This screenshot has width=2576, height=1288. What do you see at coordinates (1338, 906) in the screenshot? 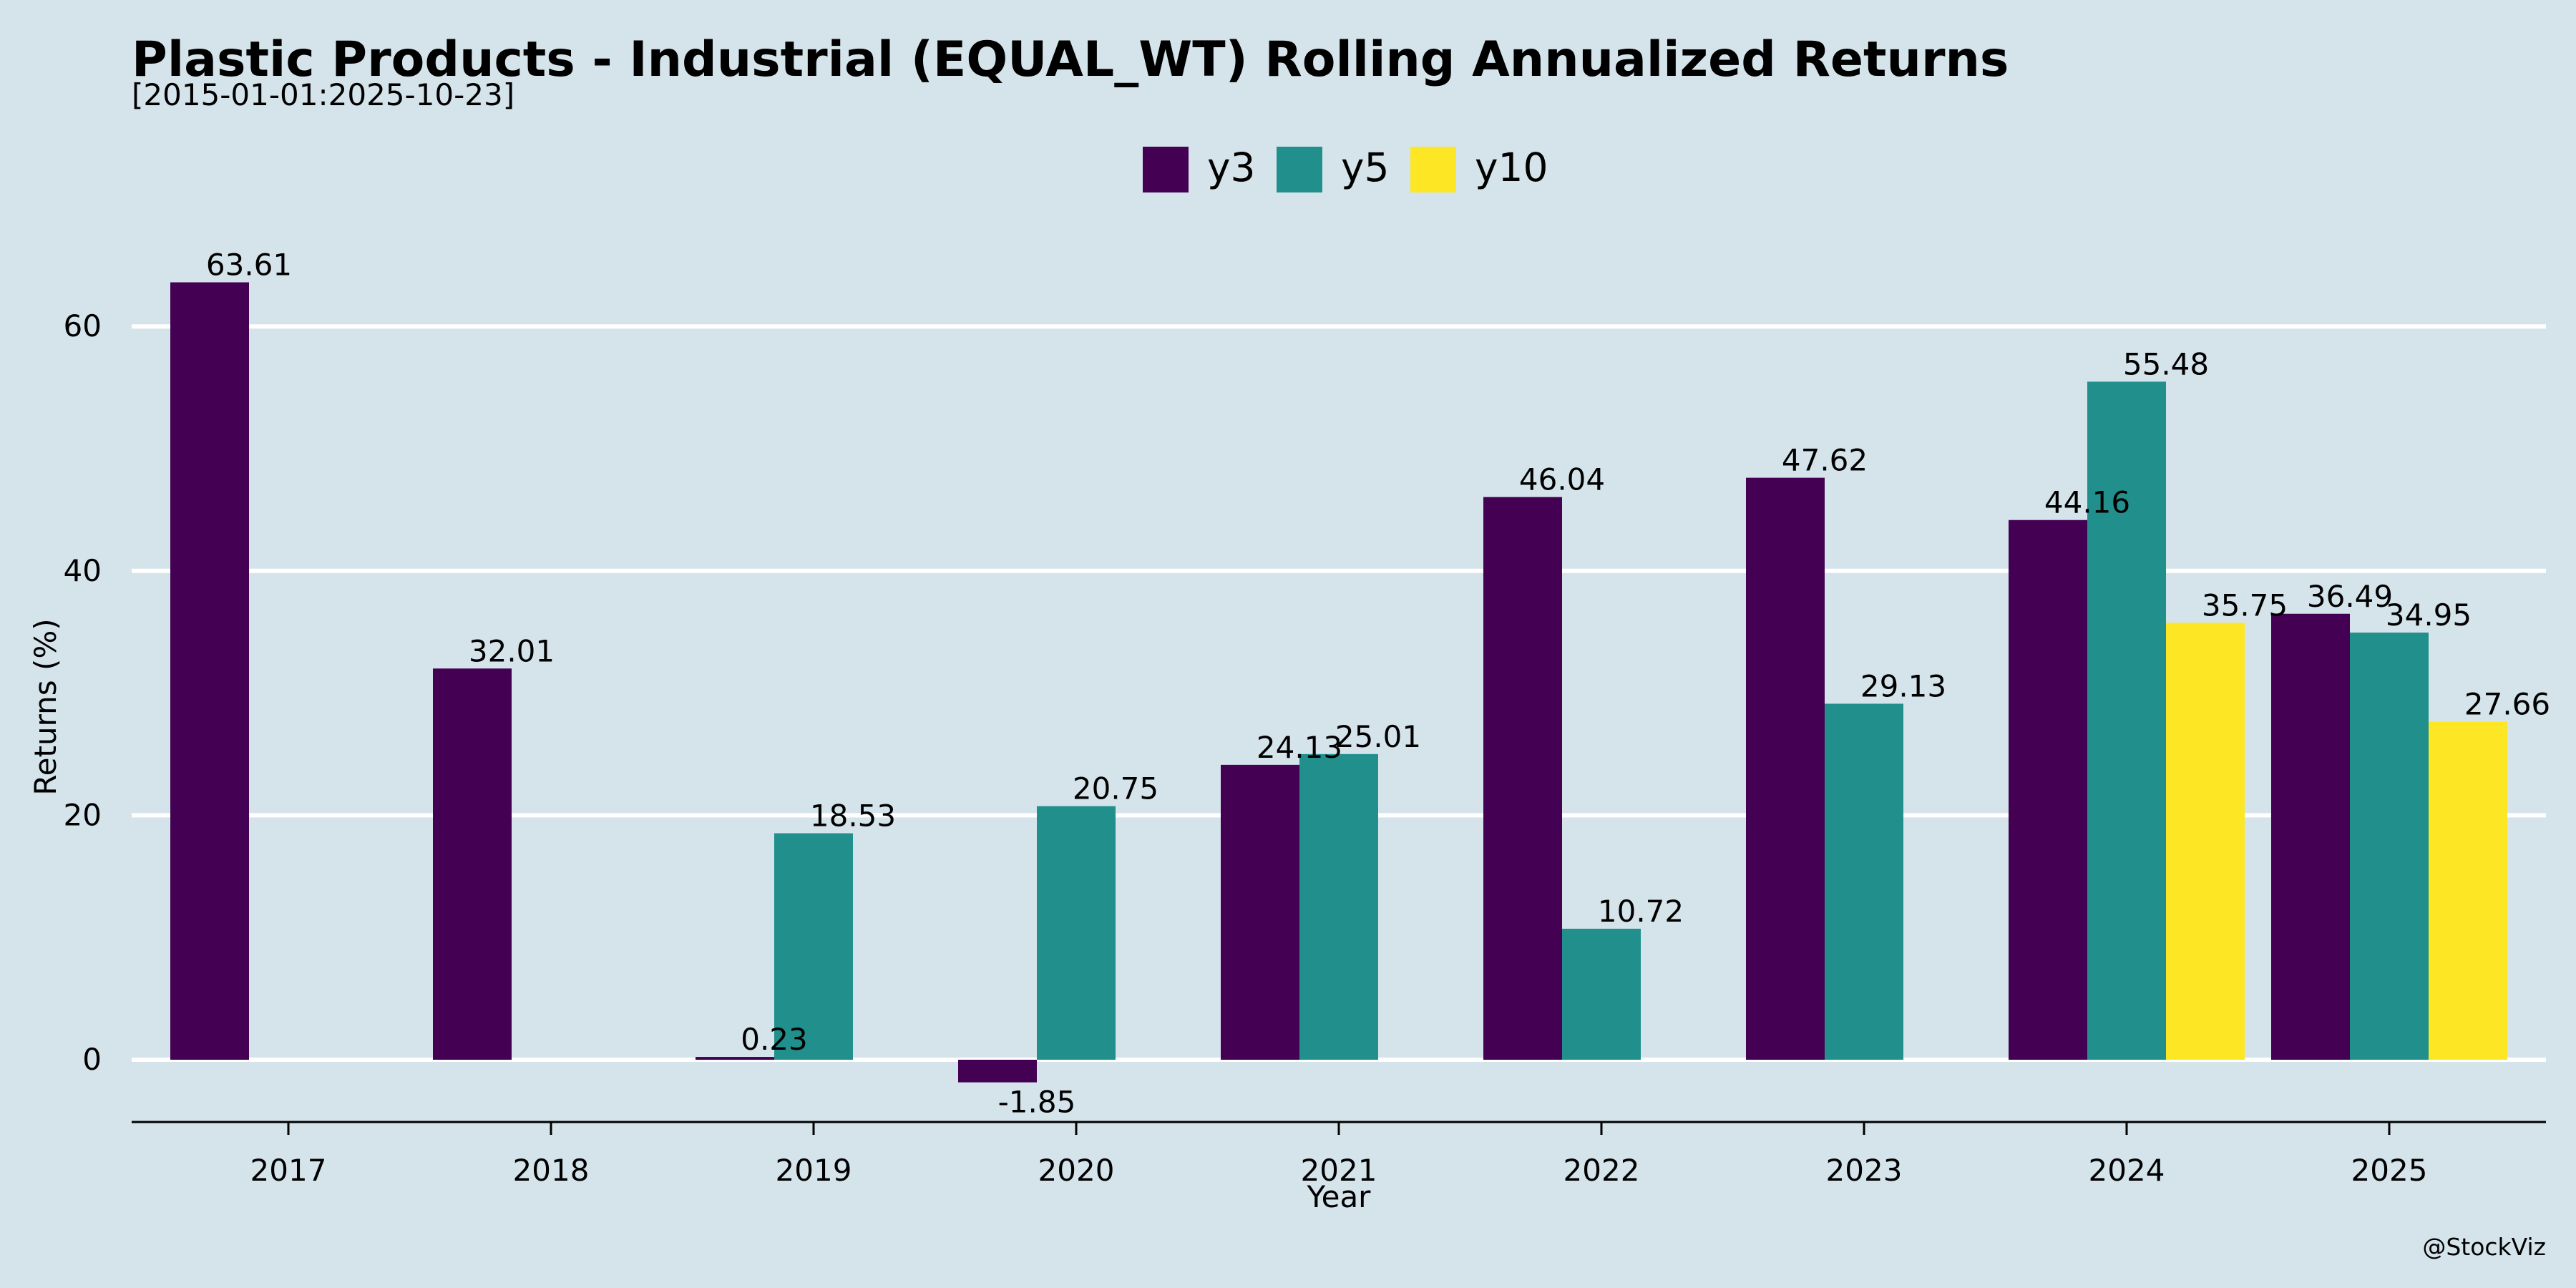
I see `bar-y5-2021` at bounding box center [1338, 906].